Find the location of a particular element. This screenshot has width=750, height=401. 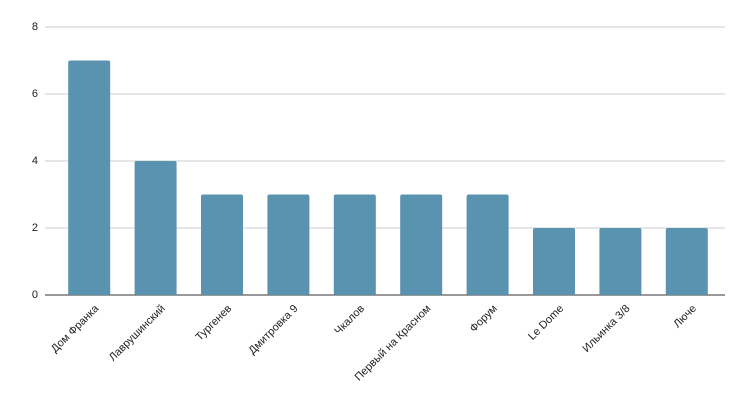

x-tick-label: Форум is located at coordinates (484, 319).